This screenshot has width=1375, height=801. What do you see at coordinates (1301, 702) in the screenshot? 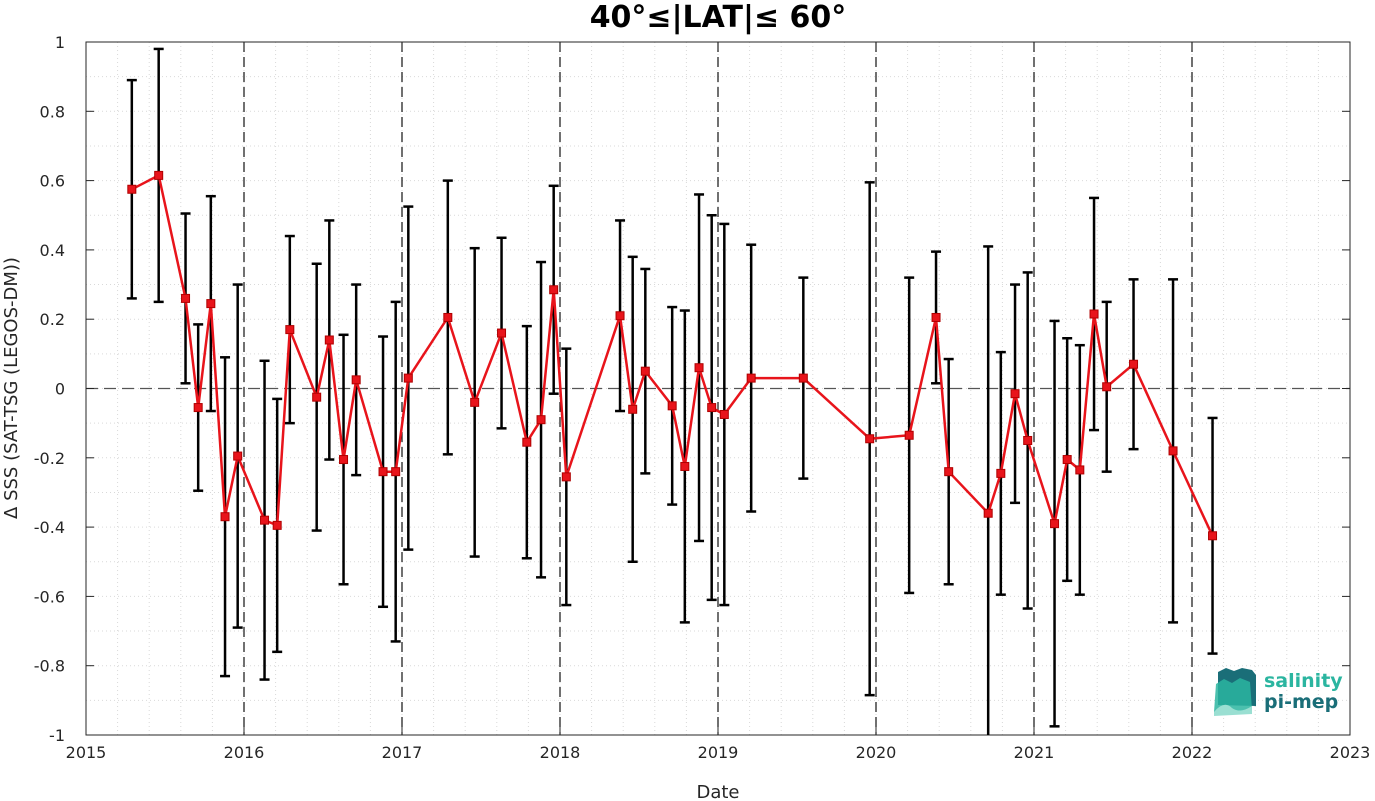
I see `logo-text-line2: pi-mep` at bounding box center [1301, 702].